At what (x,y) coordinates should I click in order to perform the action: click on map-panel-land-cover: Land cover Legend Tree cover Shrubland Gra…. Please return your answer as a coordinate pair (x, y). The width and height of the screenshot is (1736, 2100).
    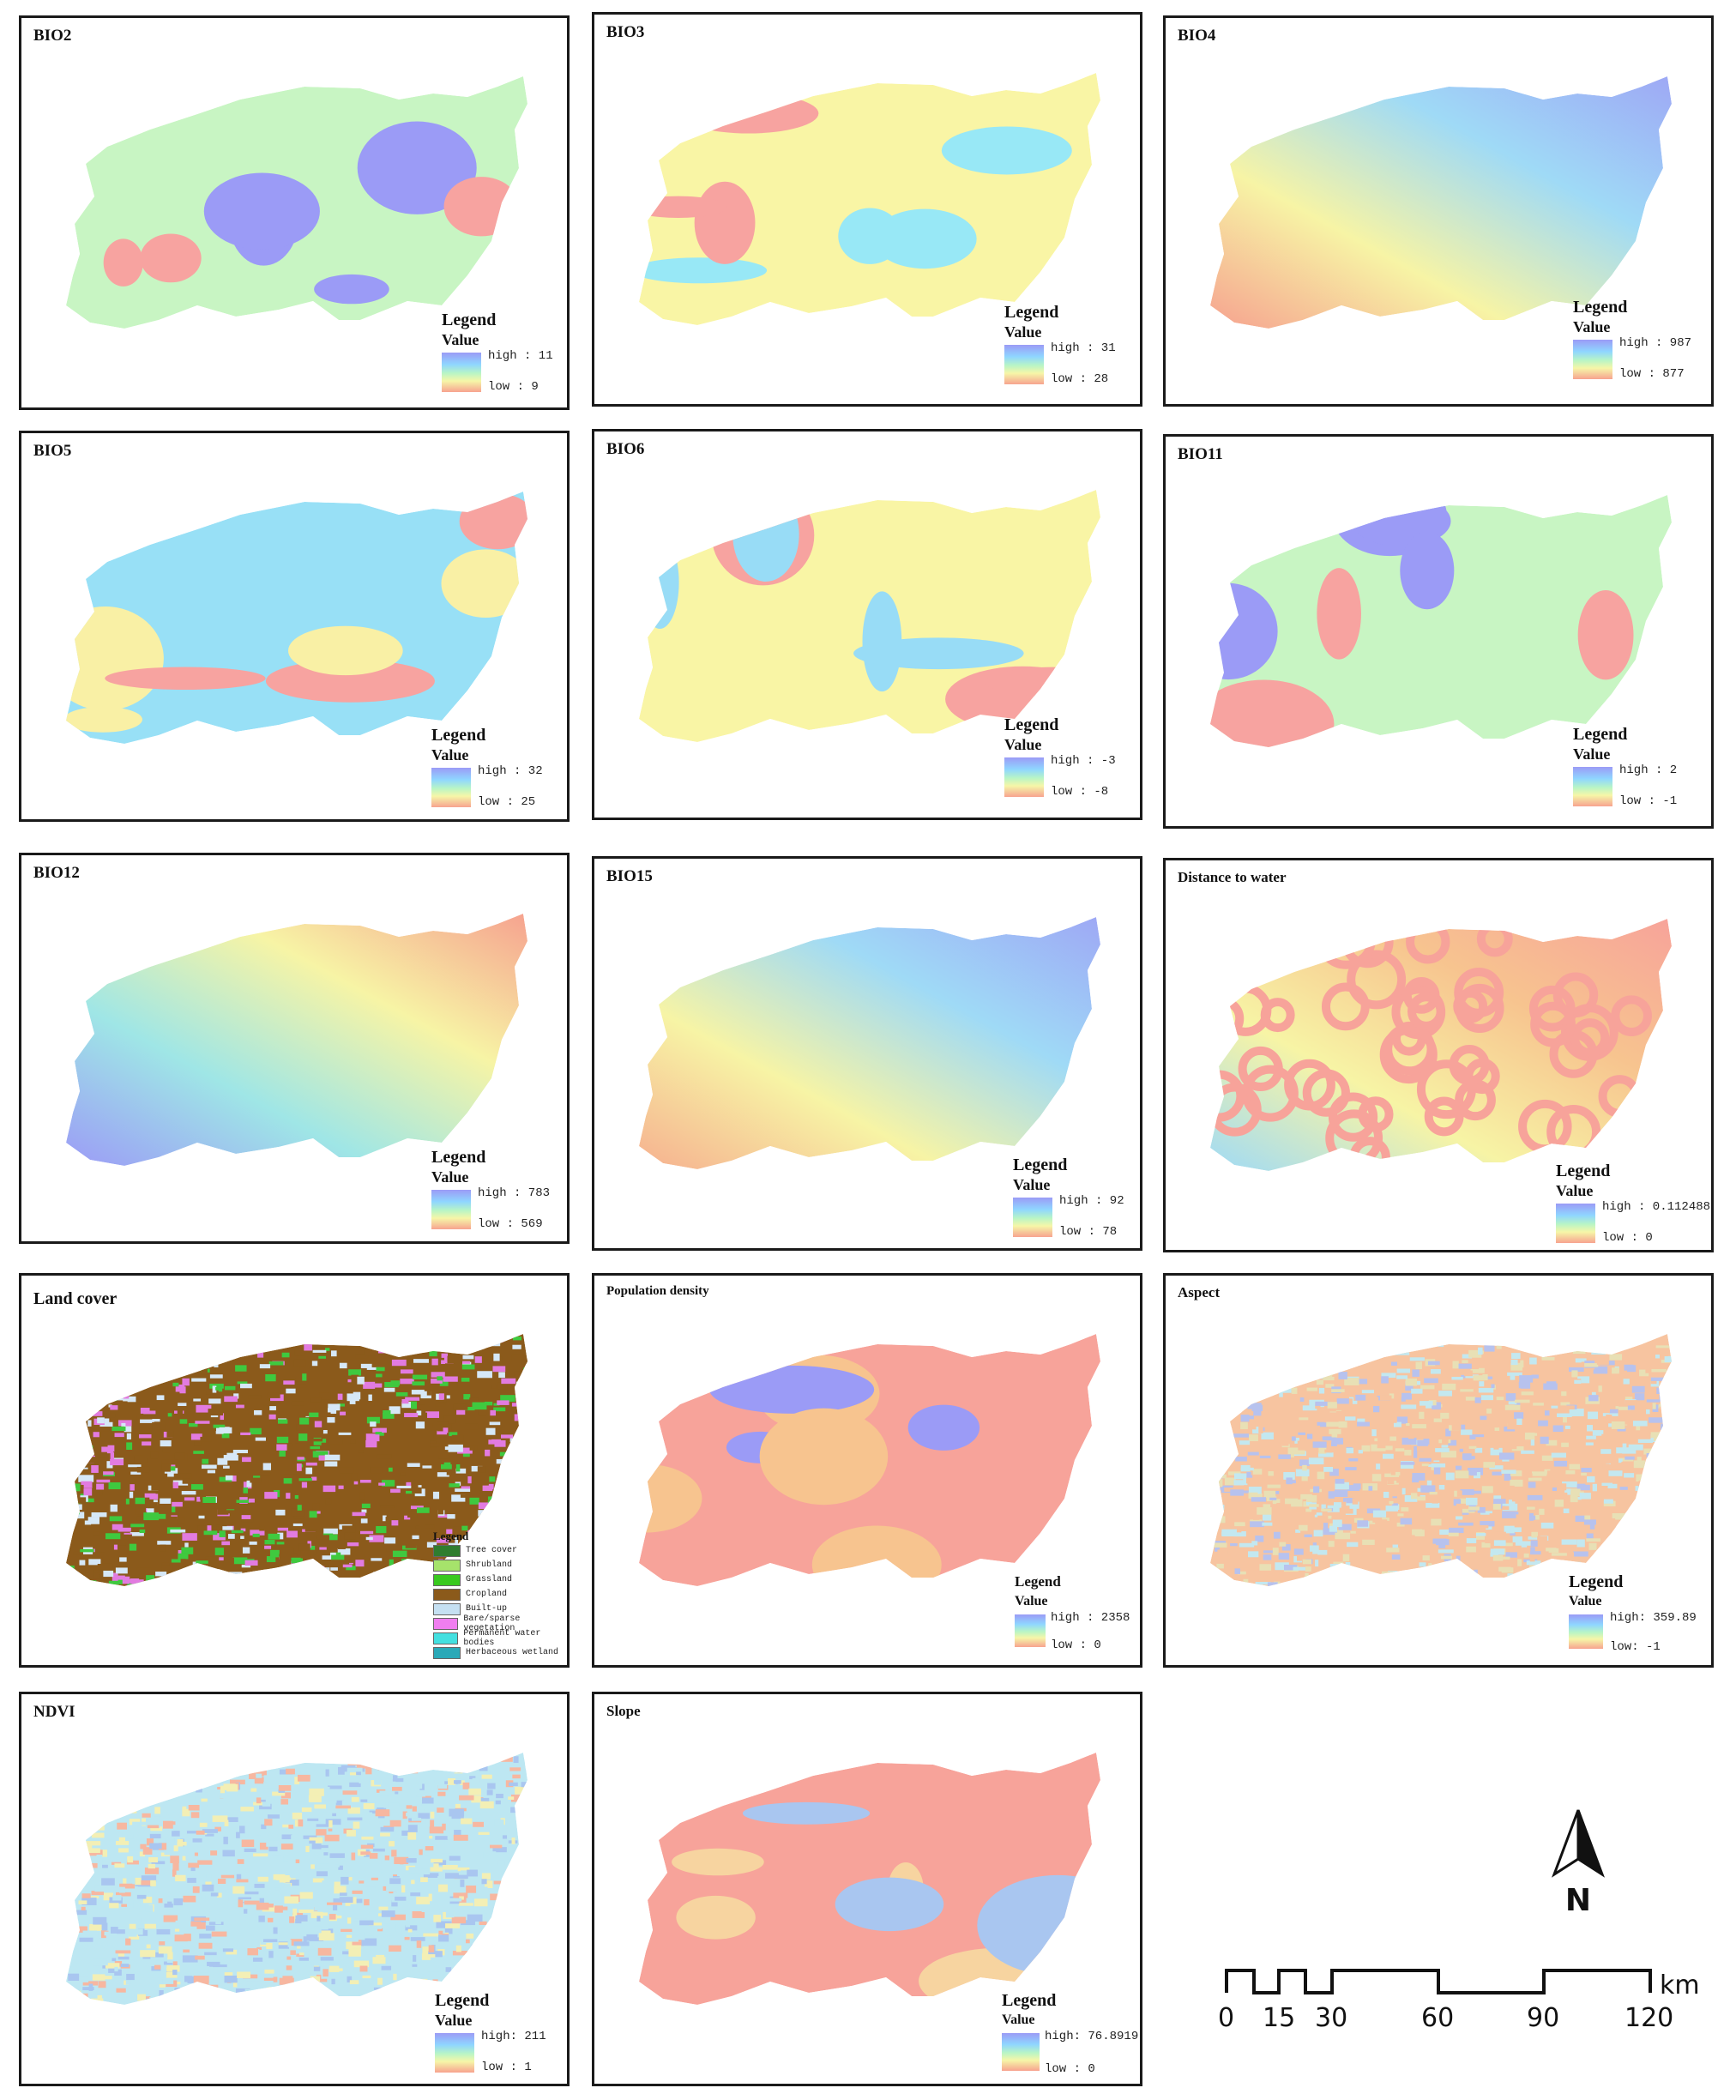
    Looking at the image, I should click on (294, 1470).